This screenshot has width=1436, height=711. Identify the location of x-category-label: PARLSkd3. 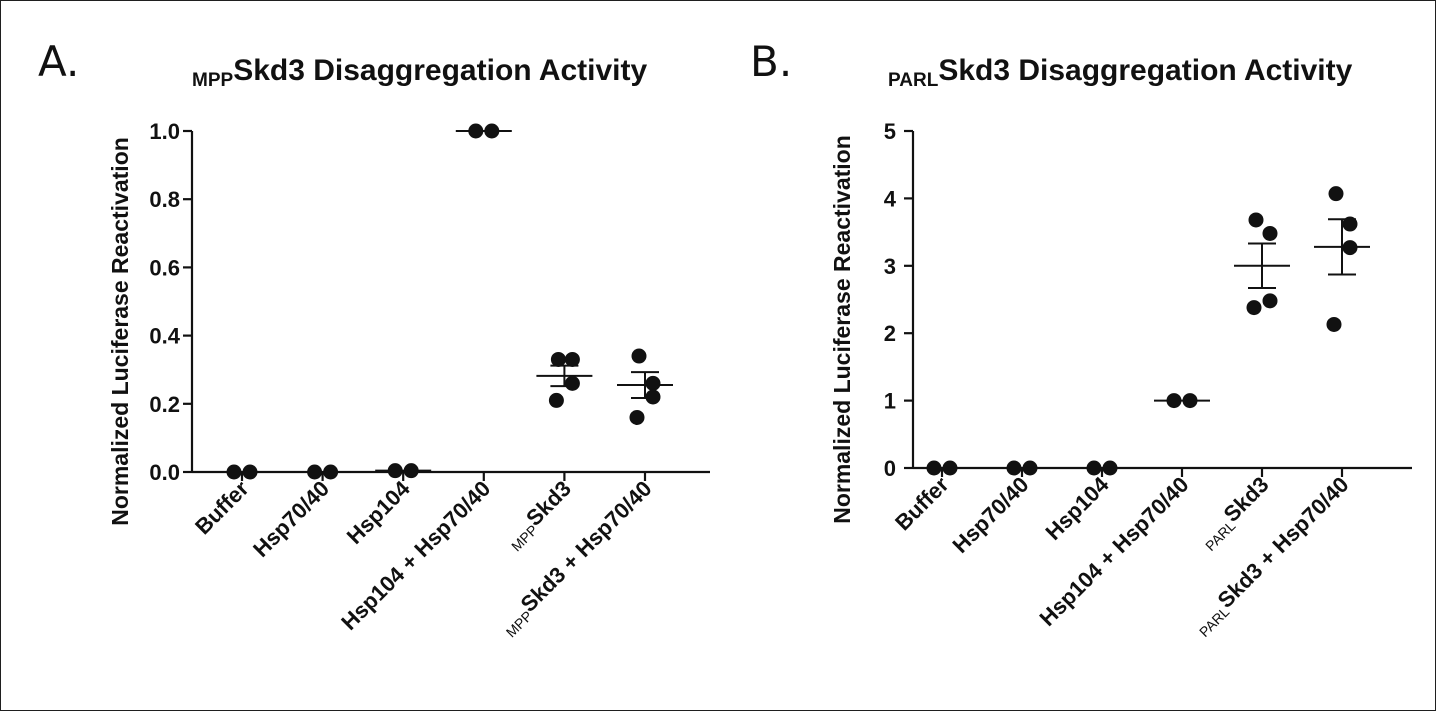
(1235, 513).